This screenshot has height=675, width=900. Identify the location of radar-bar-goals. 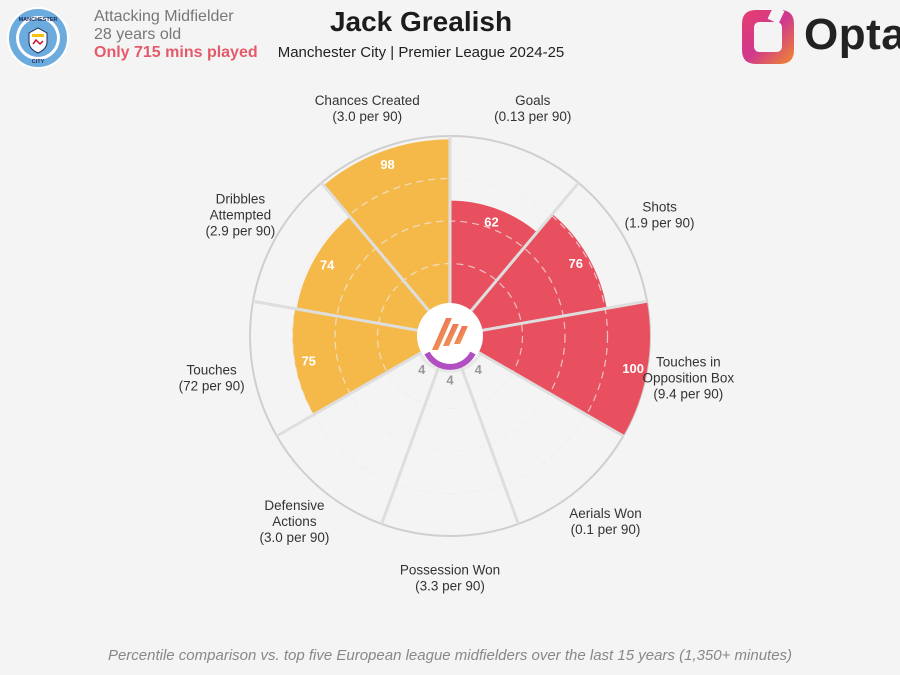
(494, 257).